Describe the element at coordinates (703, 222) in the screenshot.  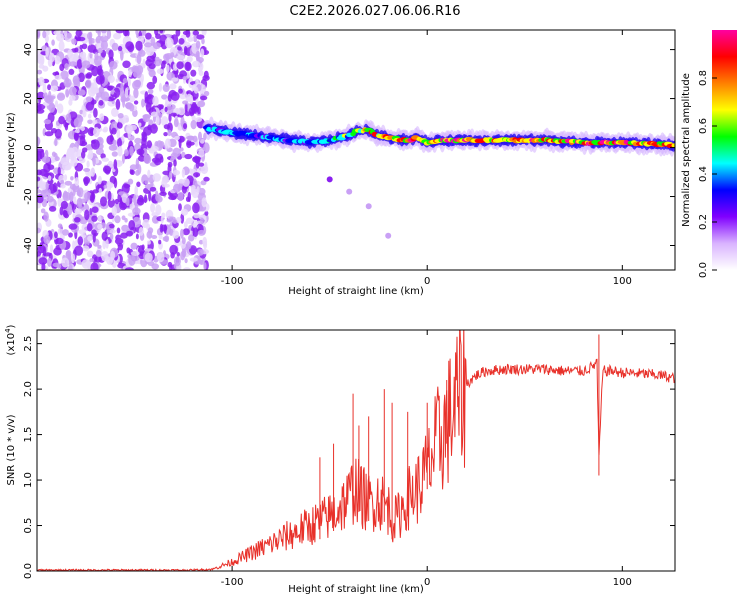
I see `colorbar-tick-label: 0.2` at that location.